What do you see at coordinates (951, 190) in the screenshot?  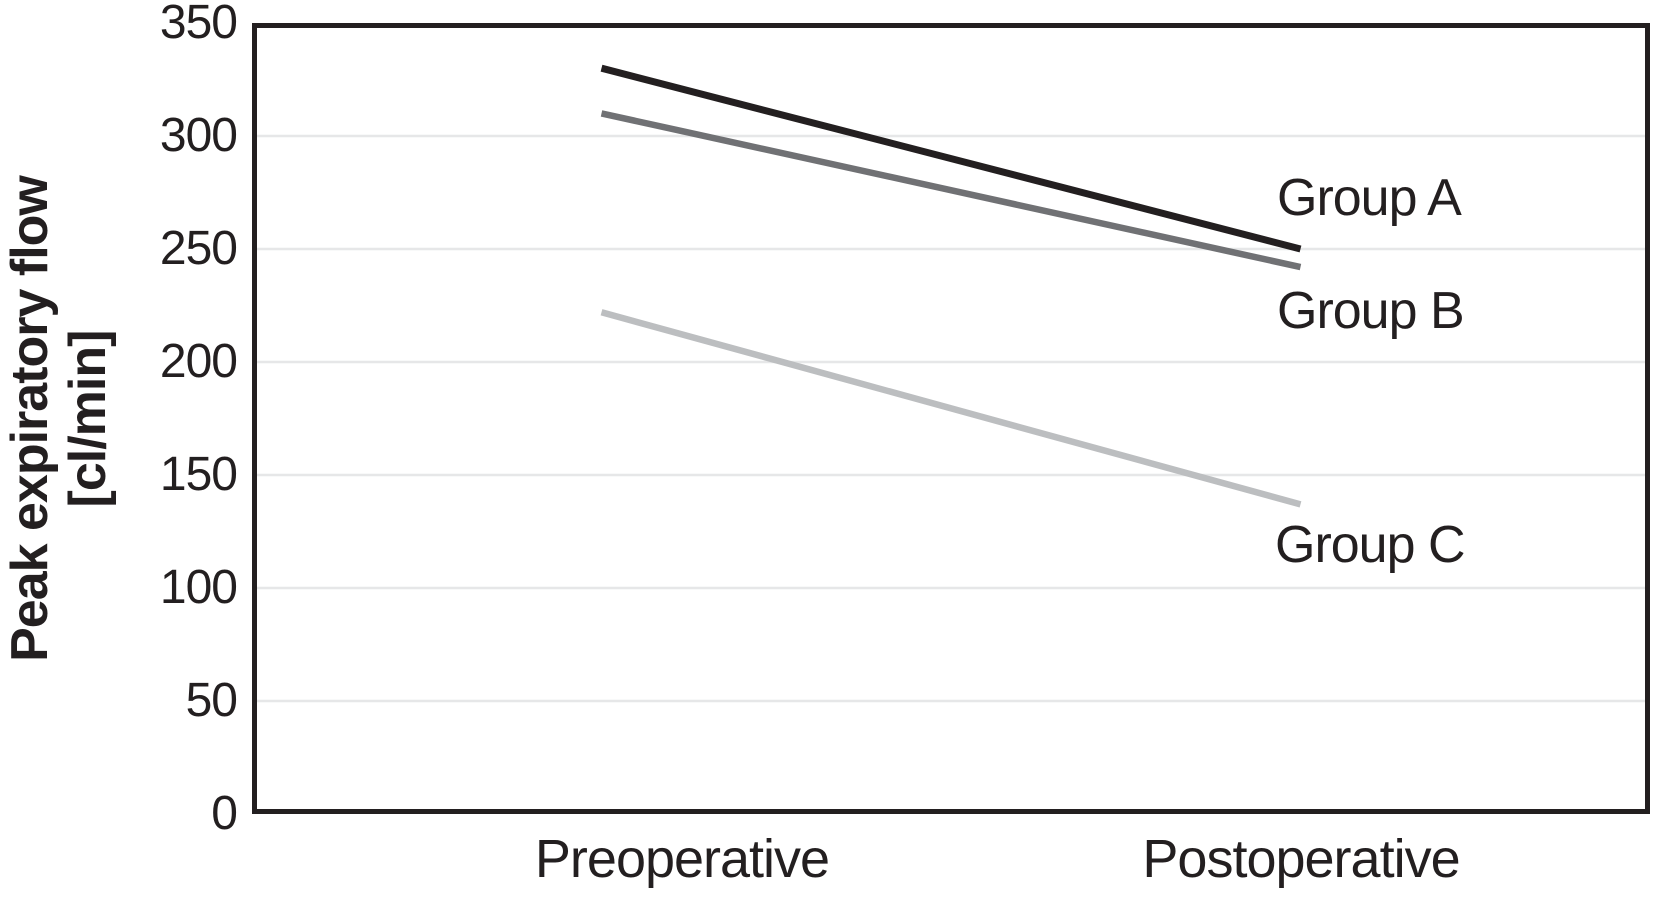 I see `series-line-group-b` at bounding box center [951, 190].